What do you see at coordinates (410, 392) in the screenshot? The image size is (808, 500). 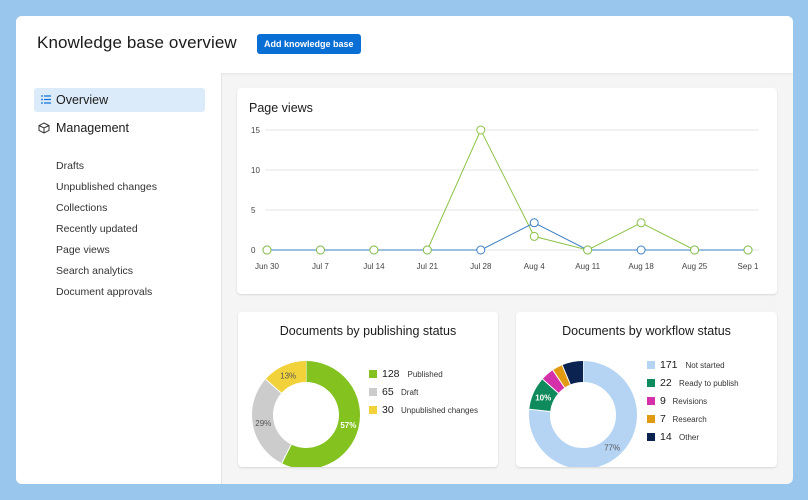 I see `legend-label: Draft` at bounding box center [410, 392].